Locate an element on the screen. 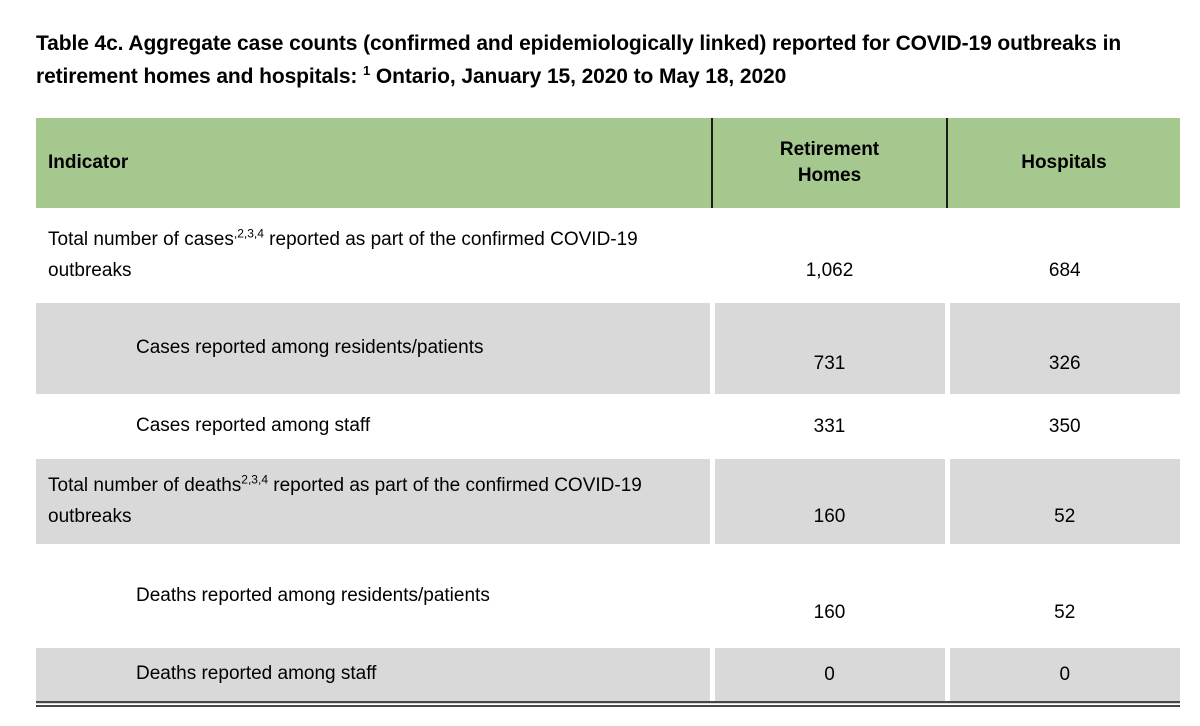 This screenshot has width=1200, height=726. indicator-label: Total number of cases is located at coordinates (141, 240).